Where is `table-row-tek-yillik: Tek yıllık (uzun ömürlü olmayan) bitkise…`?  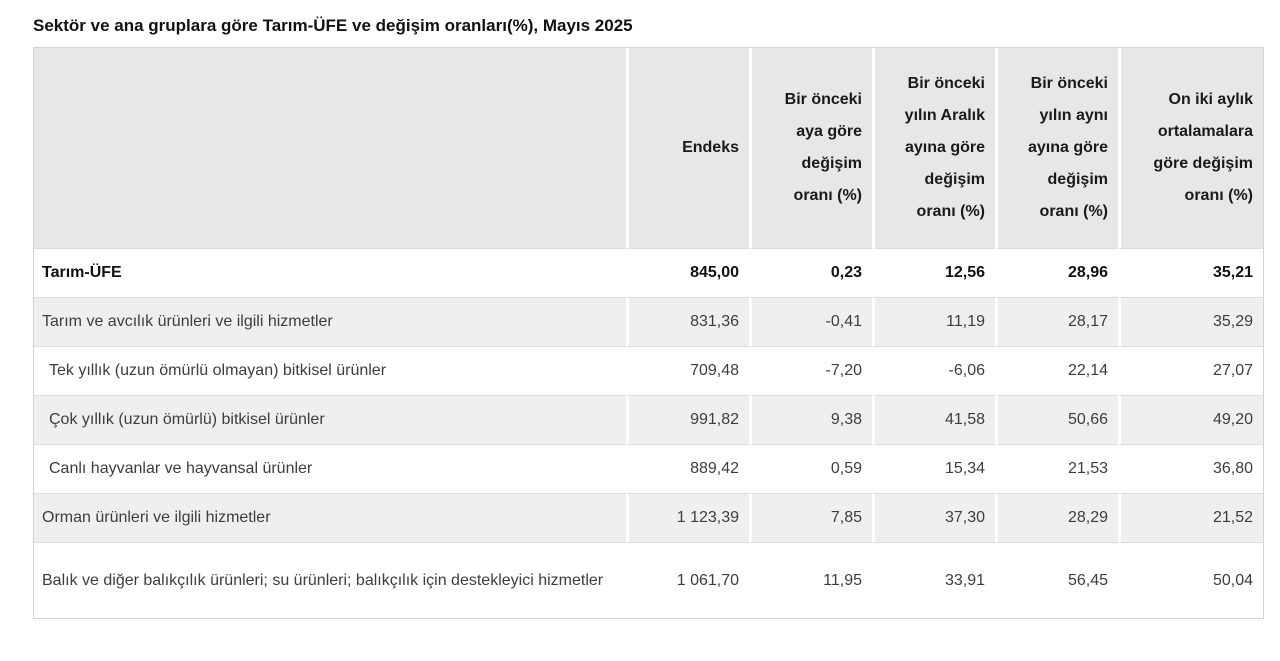
table-row-tek-yillik: Tek yıllık (uzun ömürlü olmayan) bitkise… is located at coordinates (648, 370).